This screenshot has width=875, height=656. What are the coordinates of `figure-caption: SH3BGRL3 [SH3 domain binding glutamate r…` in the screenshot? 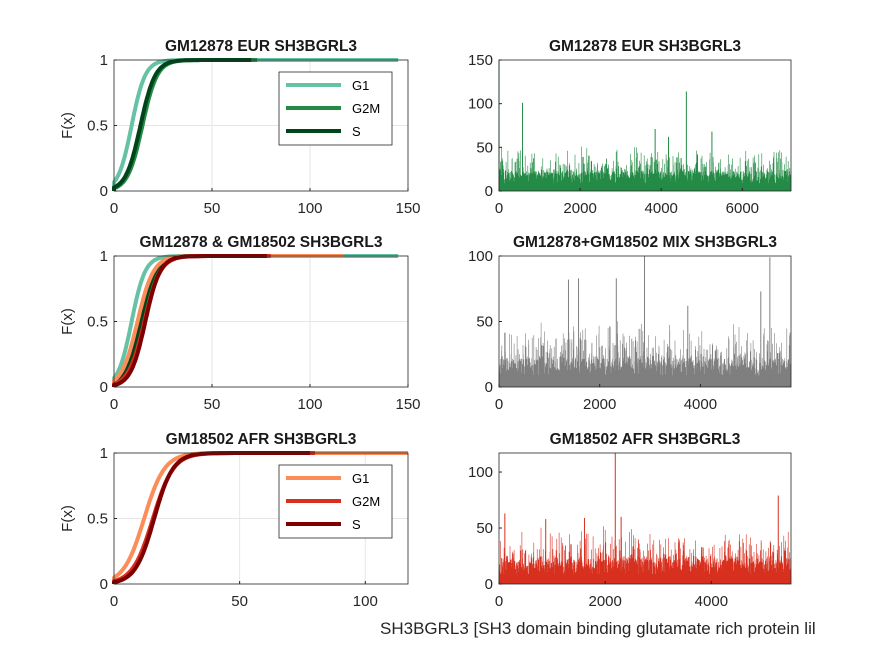 It's located at (598, 628).